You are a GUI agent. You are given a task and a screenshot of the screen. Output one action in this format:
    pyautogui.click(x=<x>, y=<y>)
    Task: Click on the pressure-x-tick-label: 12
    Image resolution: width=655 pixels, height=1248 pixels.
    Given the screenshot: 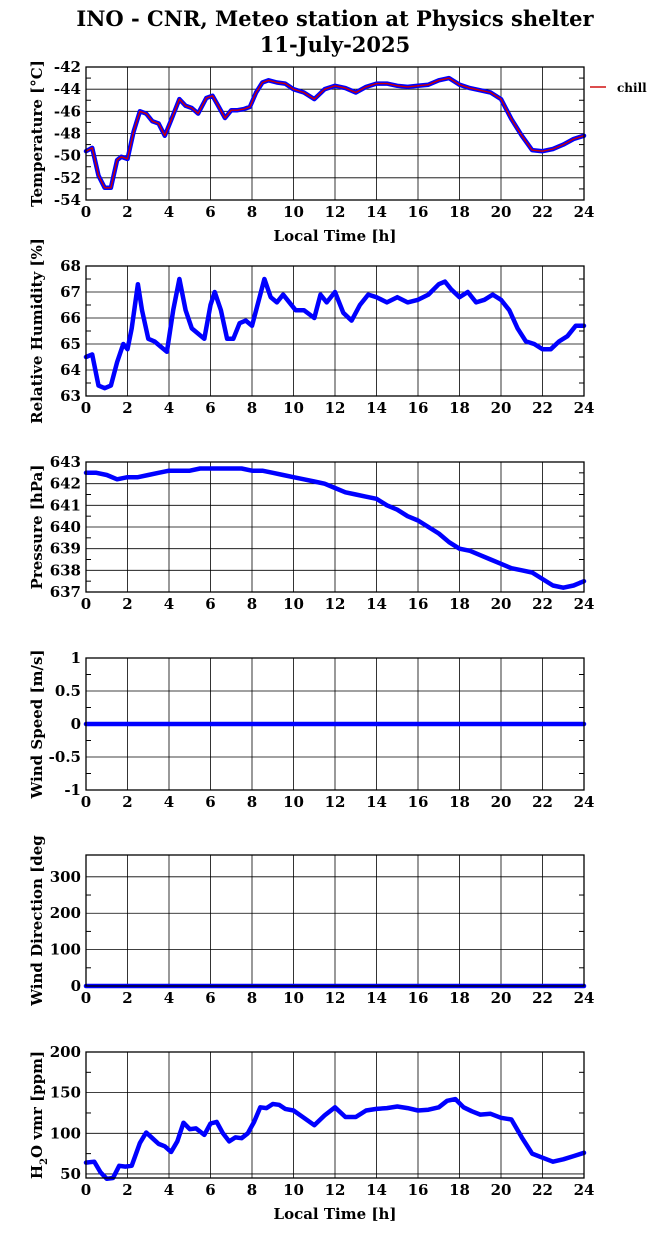 What is the action you would take?
    pyautogui.click(x=335, y=604)
    